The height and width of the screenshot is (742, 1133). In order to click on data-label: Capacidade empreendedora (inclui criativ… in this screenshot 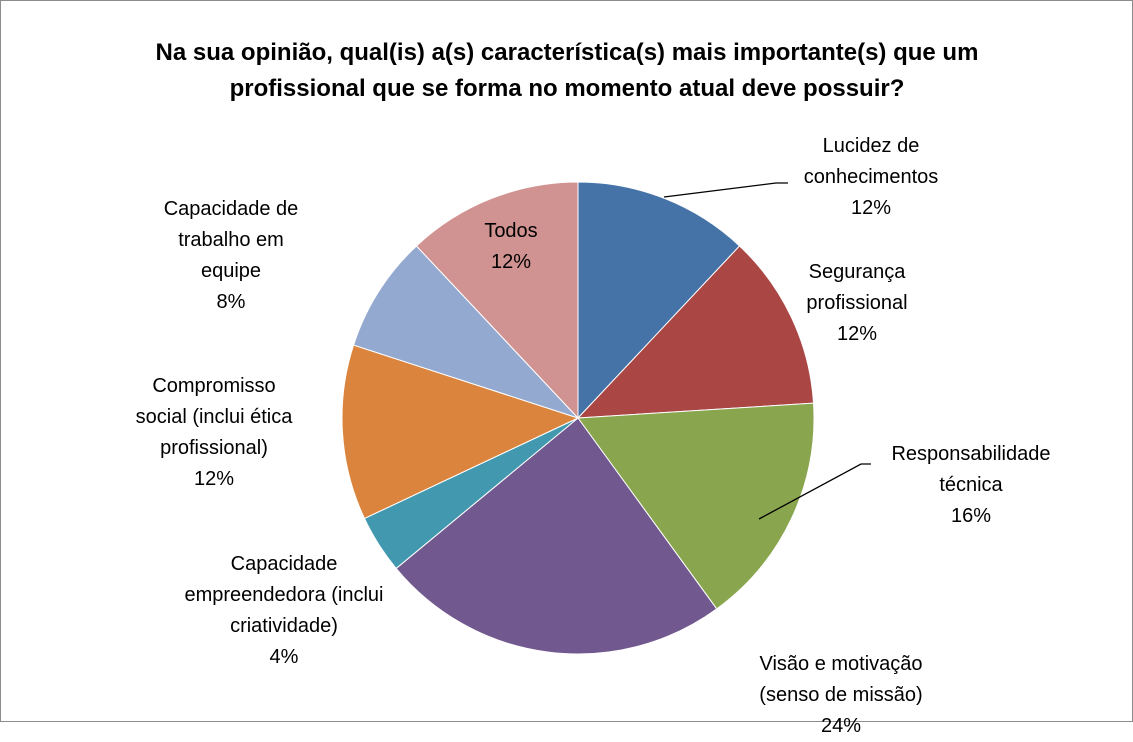, I will do `click(284, 611)`.